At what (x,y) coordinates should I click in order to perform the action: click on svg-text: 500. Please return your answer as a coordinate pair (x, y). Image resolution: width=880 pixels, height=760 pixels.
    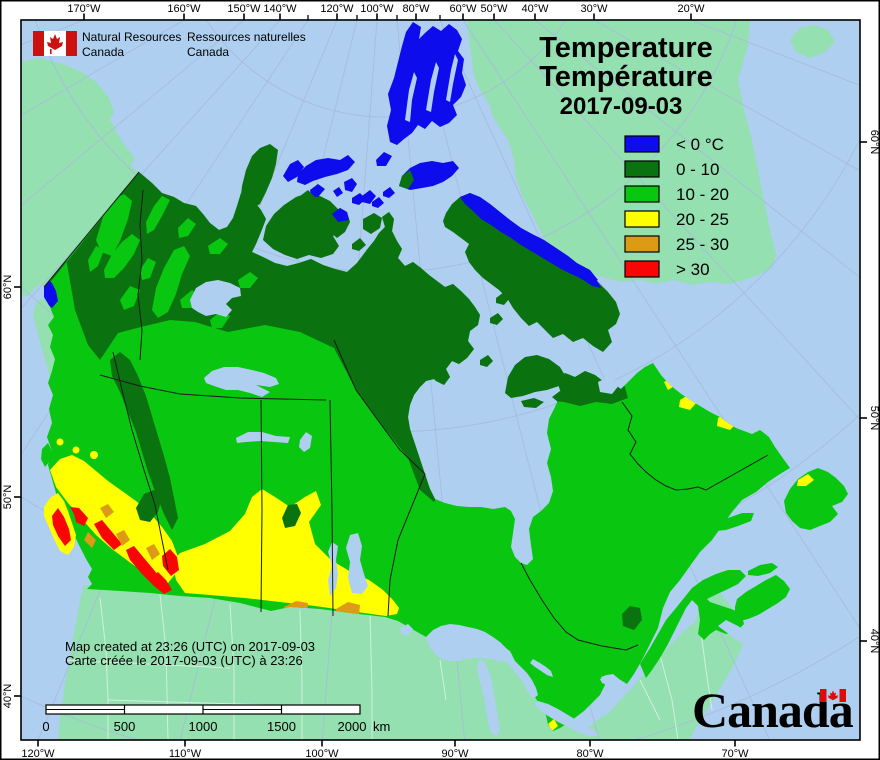
    Looking at the image, I should click on (125, 726).